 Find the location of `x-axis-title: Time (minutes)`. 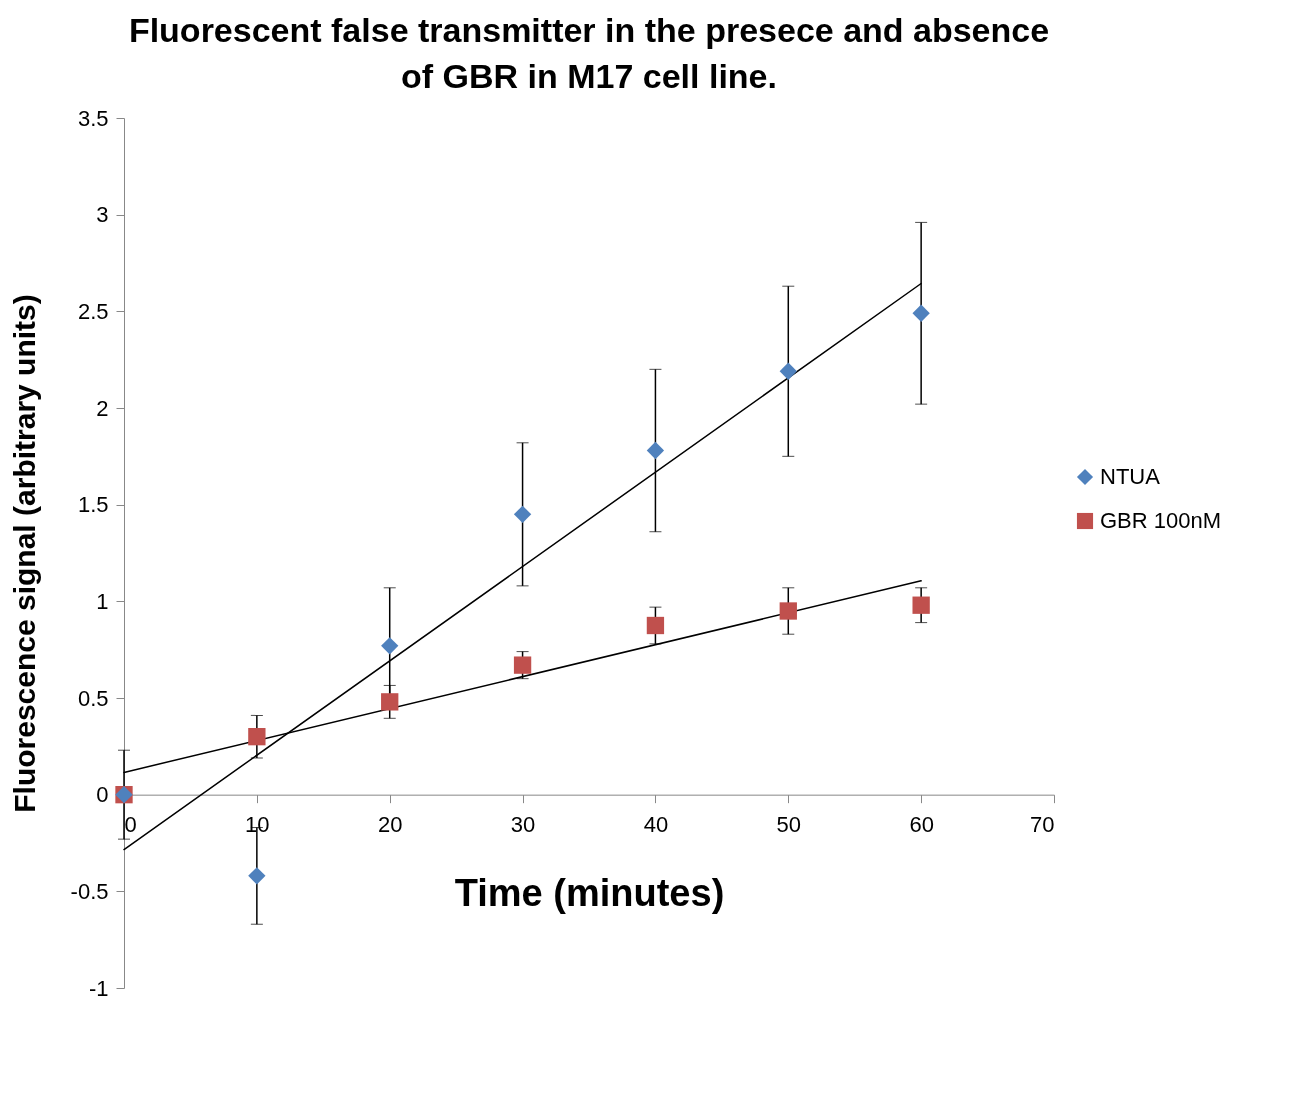

x-axis-title: Time (minutes) is located at coordinates (589, 893).